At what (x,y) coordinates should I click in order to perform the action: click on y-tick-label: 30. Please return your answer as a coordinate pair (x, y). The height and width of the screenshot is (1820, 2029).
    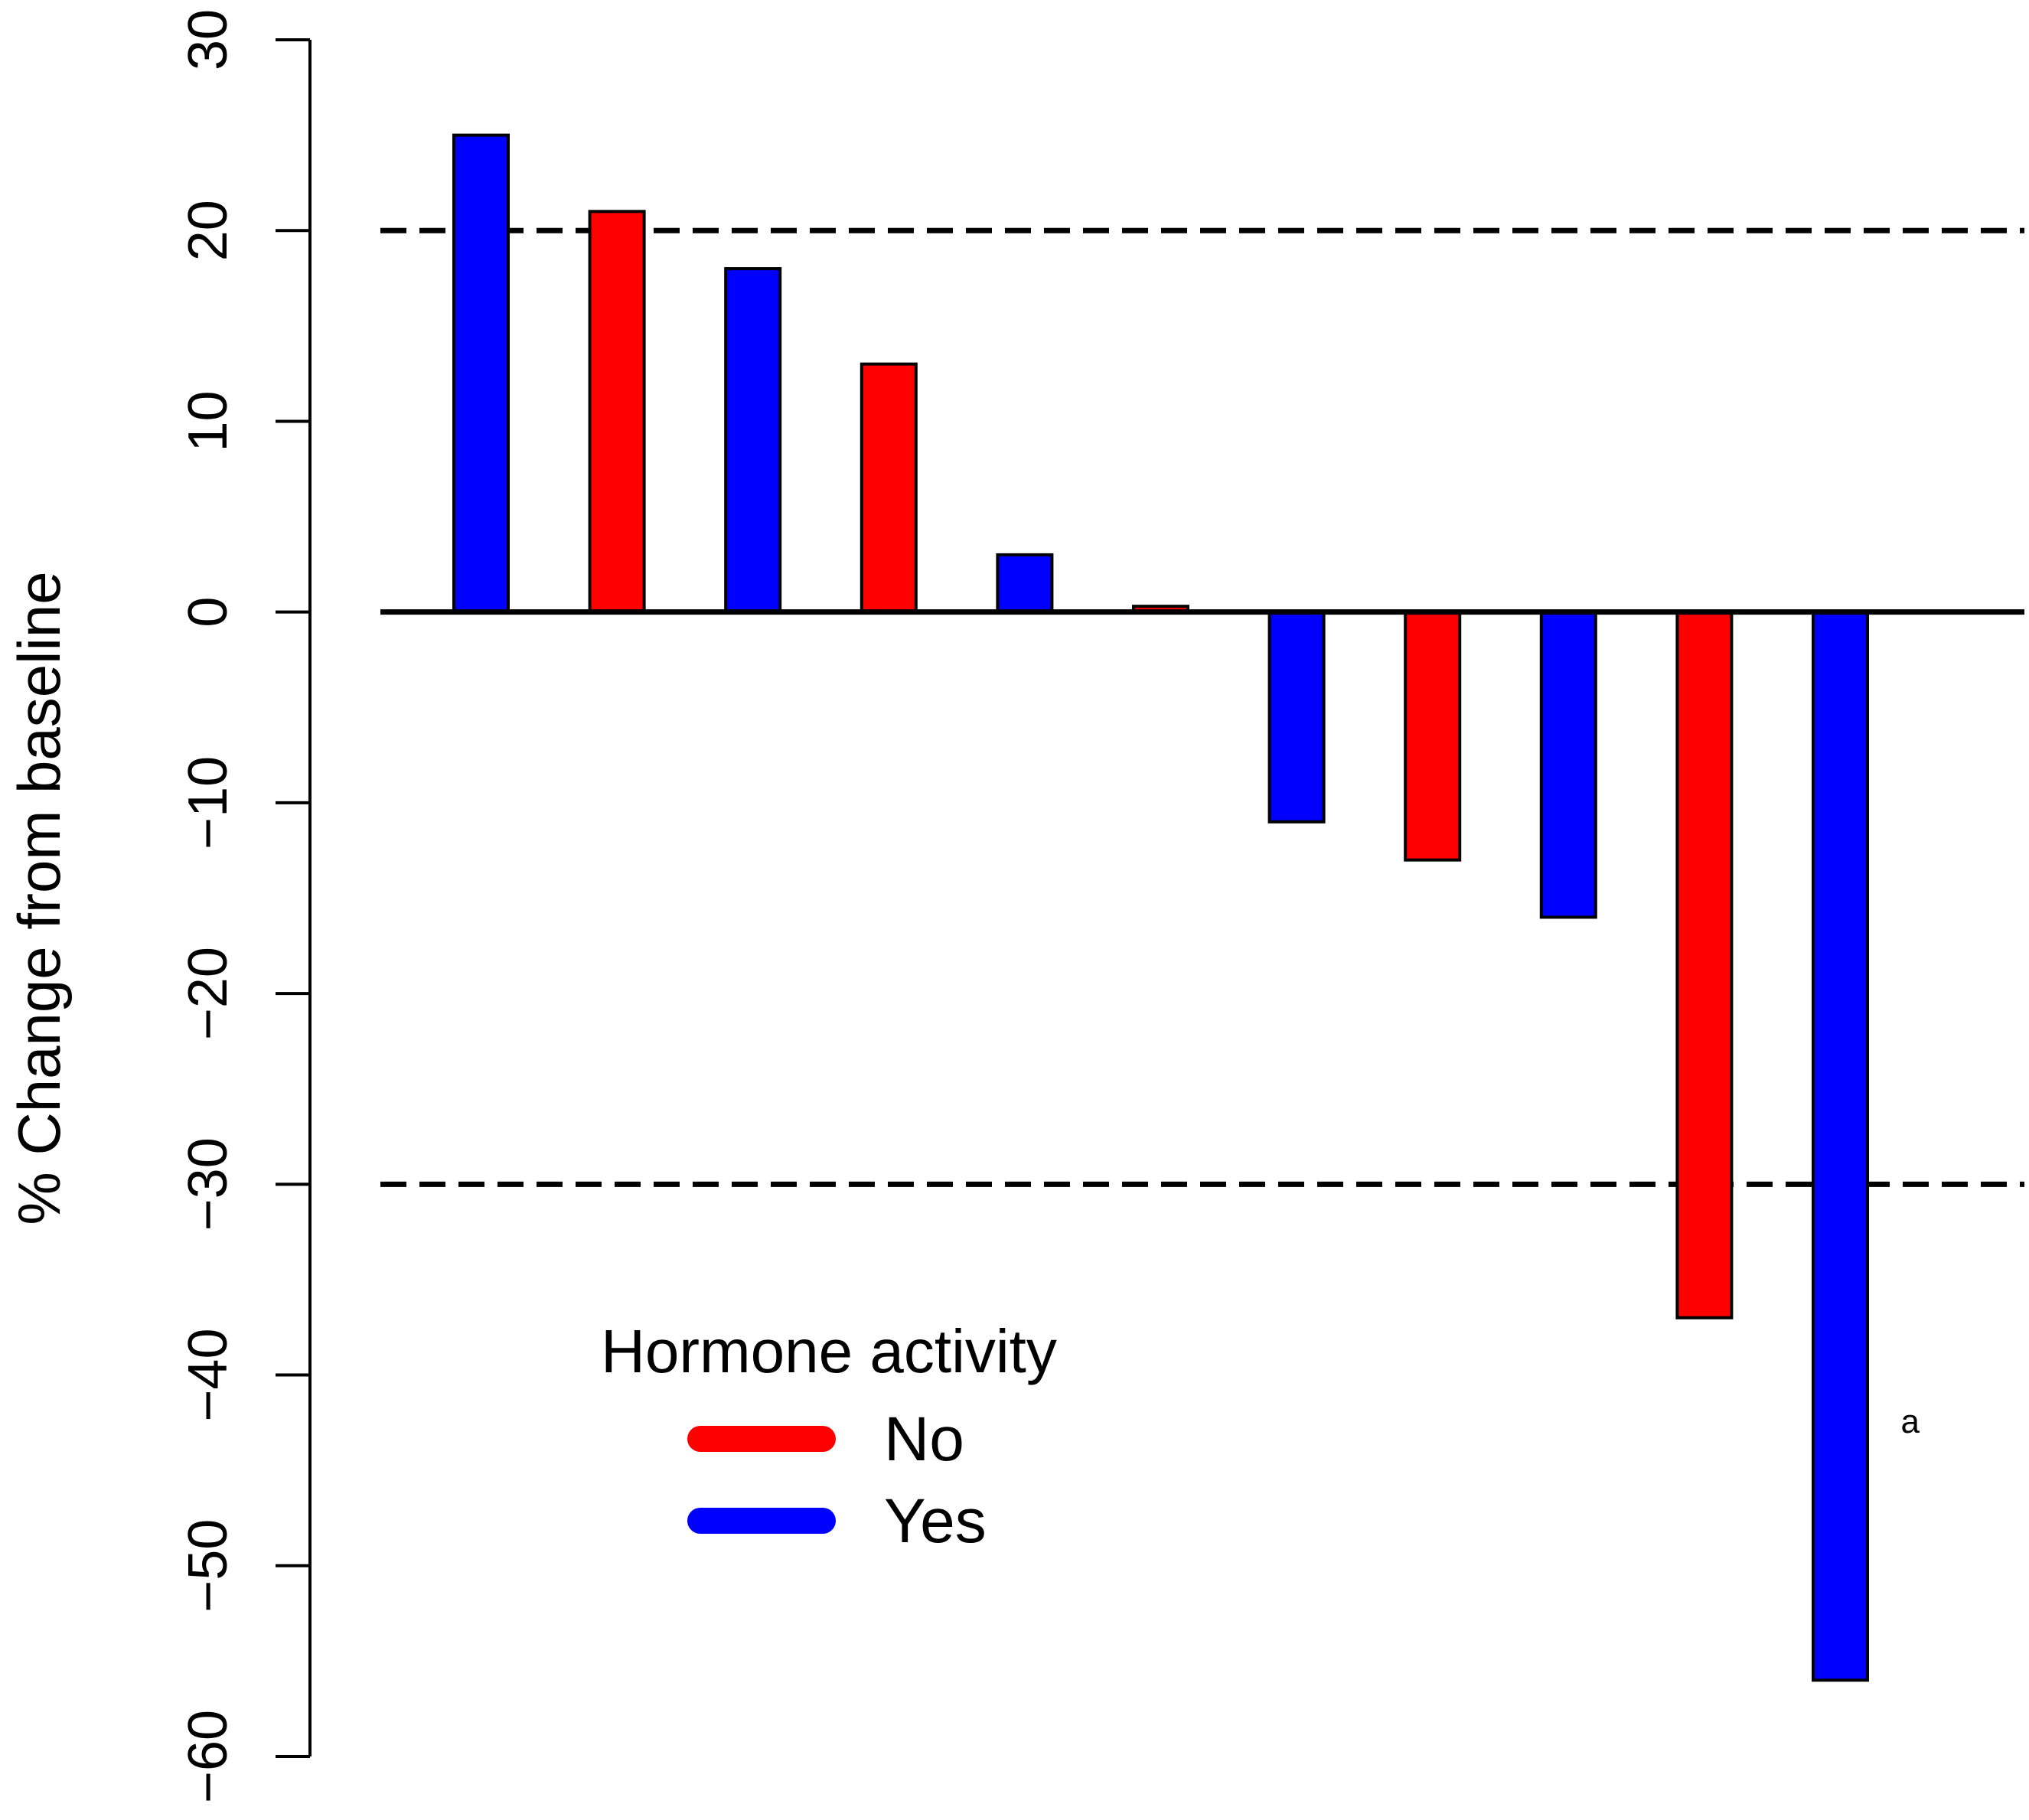
    Looking at the image, I should click on (208, 39).